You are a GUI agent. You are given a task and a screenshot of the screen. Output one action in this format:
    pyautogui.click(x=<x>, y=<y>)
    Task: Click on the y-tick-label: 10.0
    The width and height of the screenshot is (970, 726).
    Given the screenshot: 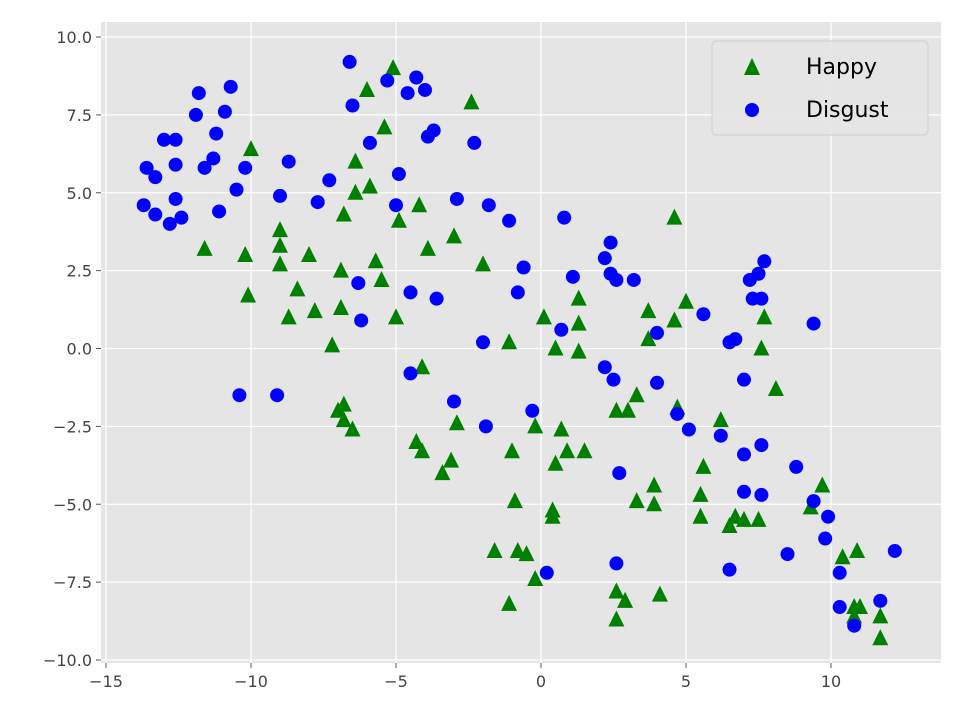 What is the action you would take?
    pyautogui.click(x=74, y=37)
    